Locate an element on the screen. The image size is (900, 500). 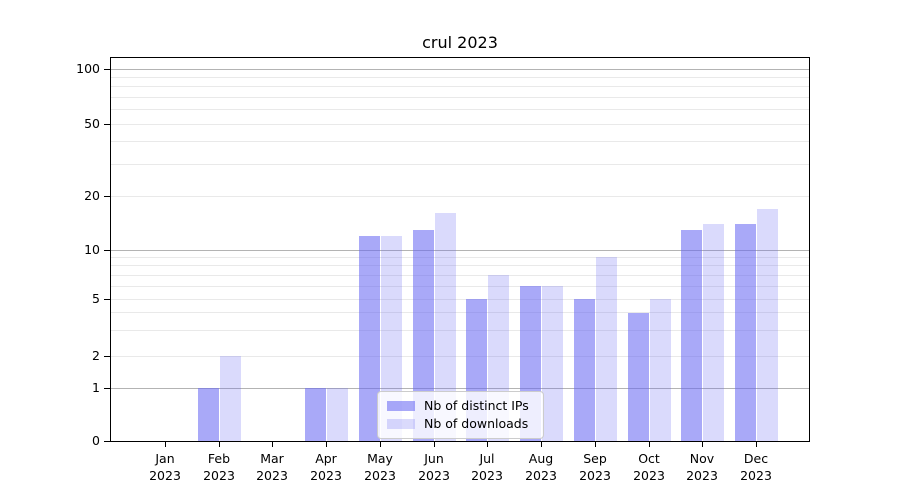
legend-item-downloads: Nb of downloads is located at coordinates (460, 424).